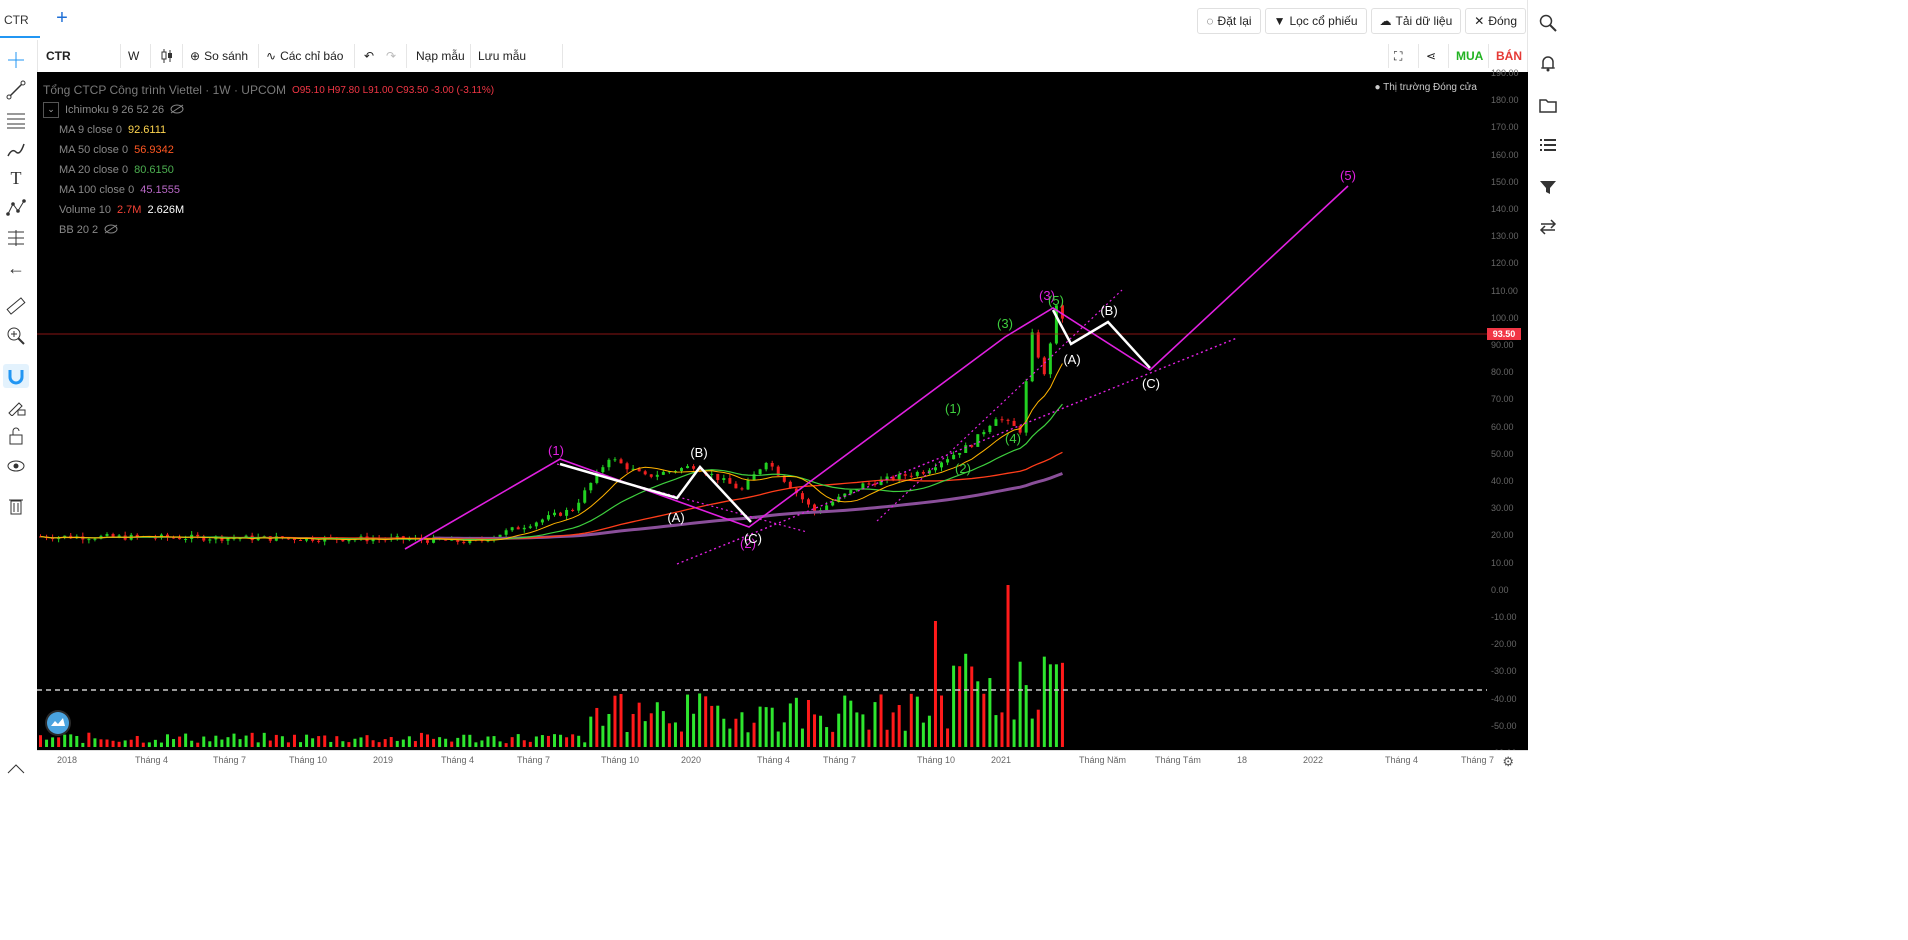  What do you see at coordinates (1431, 56) in the screenshot?
I see `share-icon: ⋖` at bounding box center [1431, 56].